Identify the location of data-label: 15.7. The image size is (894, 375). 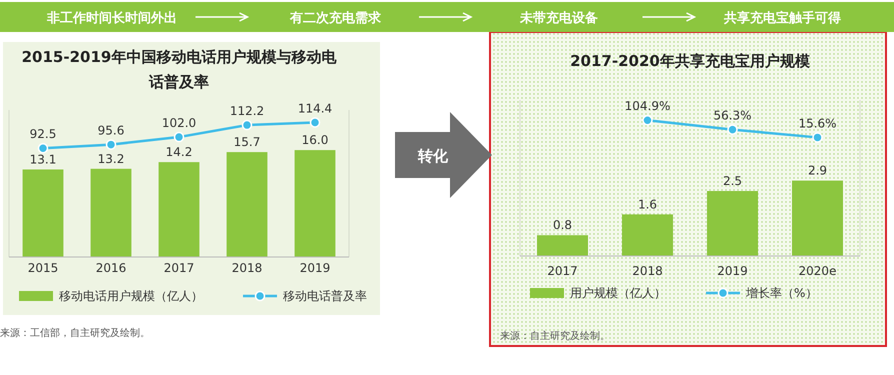
(247, 142).